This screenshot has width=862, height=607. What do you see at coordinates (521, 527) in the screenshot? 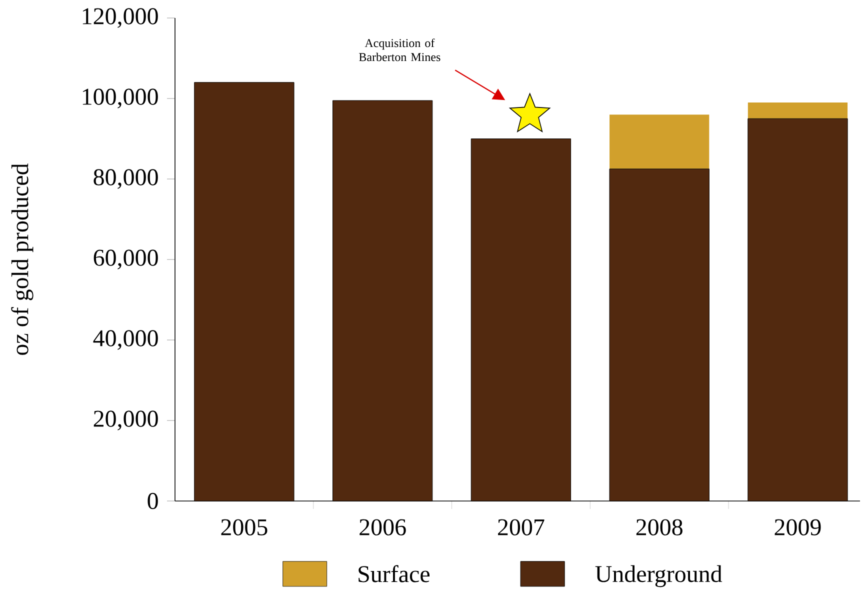
I see `x-tick-label: 2007` at bounding box center [521, 527].